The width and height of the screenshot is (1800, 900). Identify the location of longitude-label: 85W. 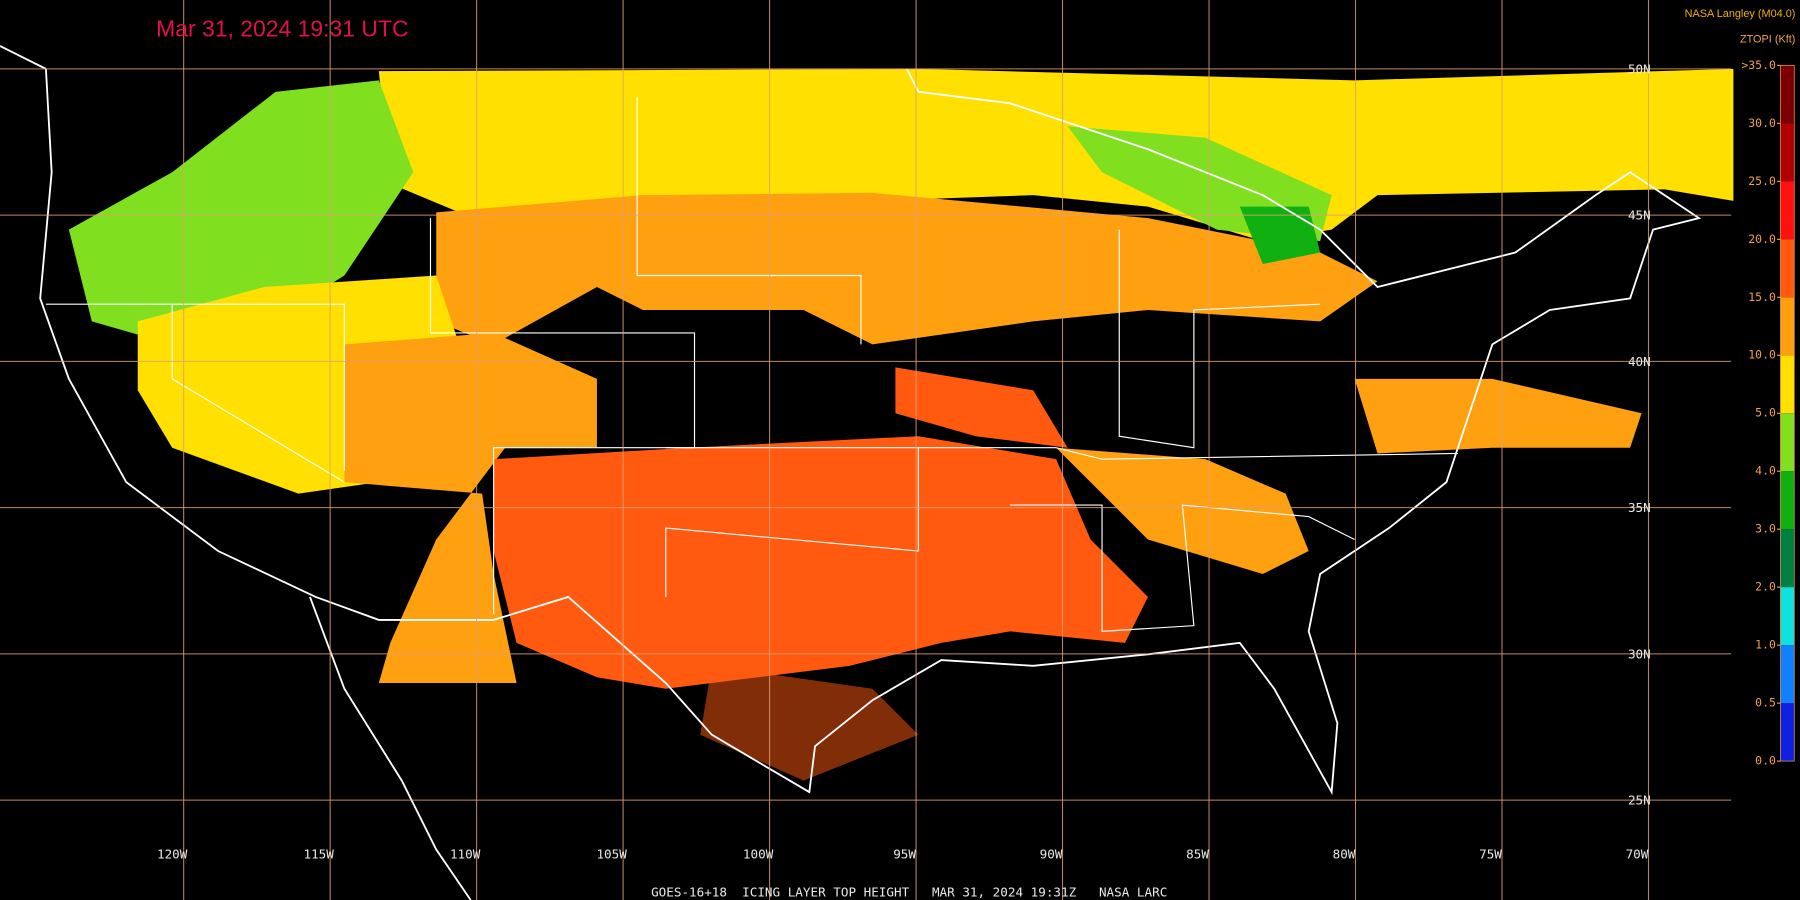
(1197, 854).